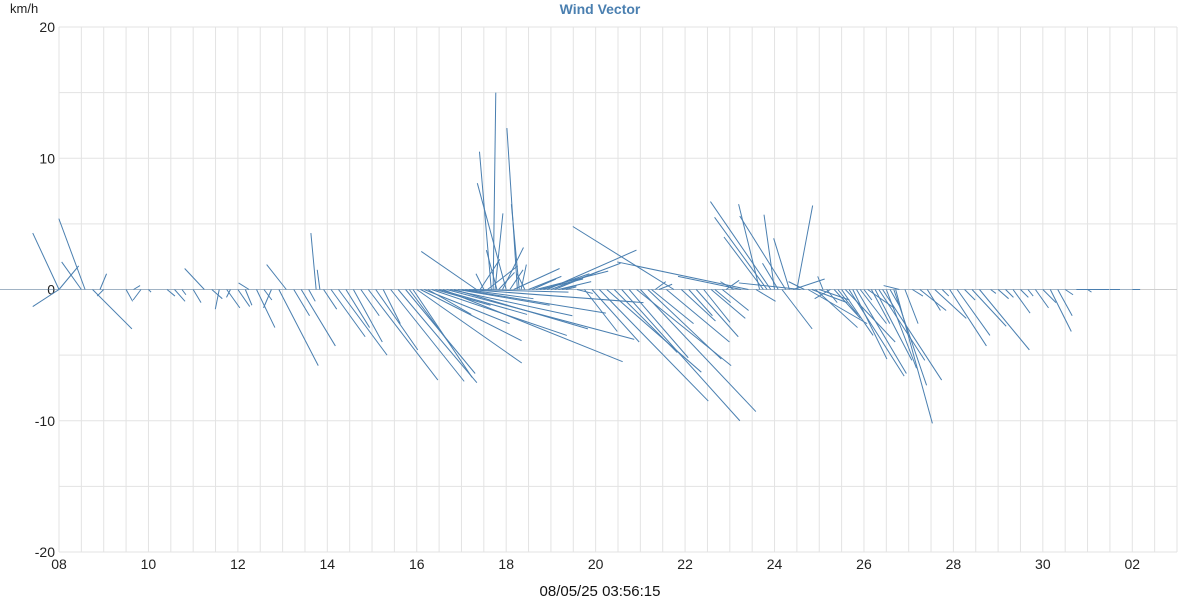  Describe the element at coordinates (864, 564) in the screenshot. I see `x-tick-label: 26` at that location.